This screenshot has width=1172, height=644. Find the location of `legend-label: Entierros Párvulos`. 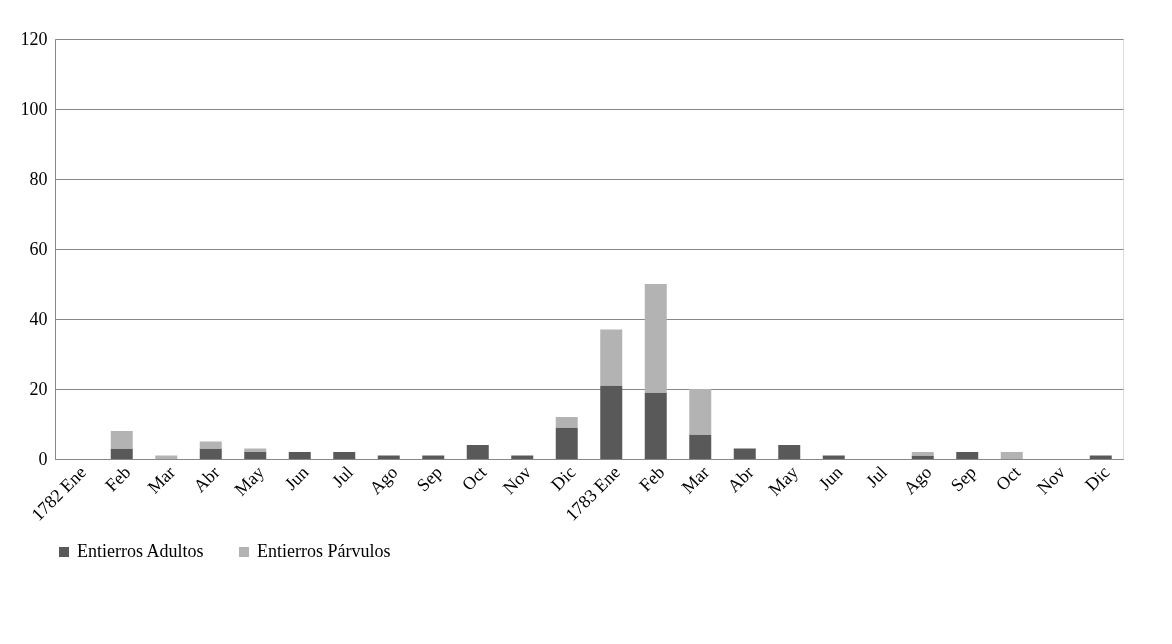

legend-label: Entierros Párvulos is located at coordinates (324, 551).